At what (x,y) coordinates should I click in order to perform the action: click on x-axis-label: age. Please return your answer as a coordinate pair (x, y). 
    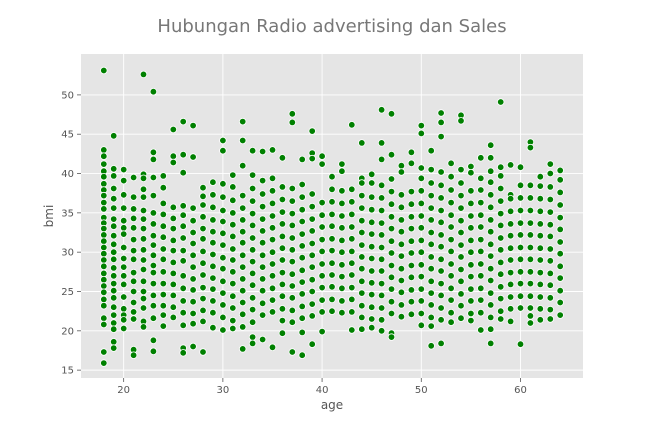
    Looking at the image, I should click on (332, 405).